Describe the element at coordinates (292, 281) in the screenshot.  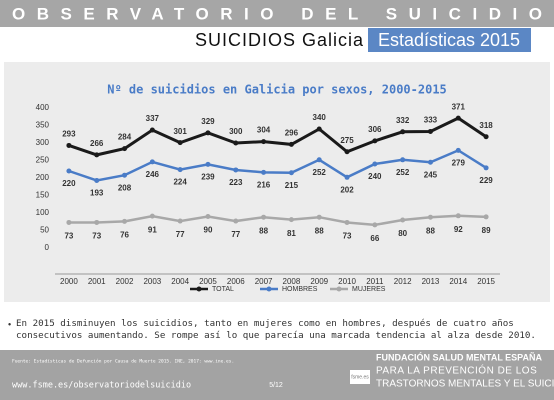
I see `x-tick-label: 2008` at that location.